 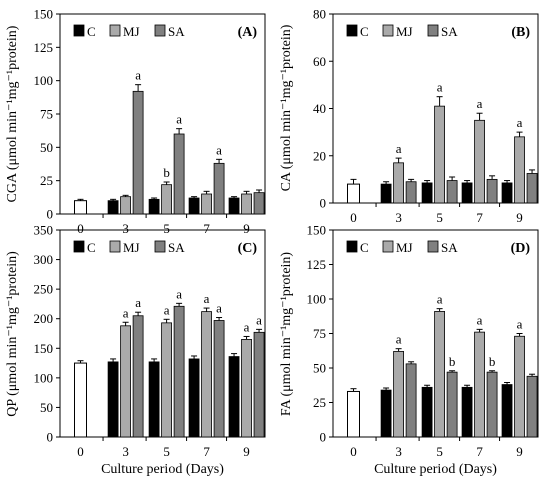 I want to click on x-tick-label: 3, so click(x=398, y=451).